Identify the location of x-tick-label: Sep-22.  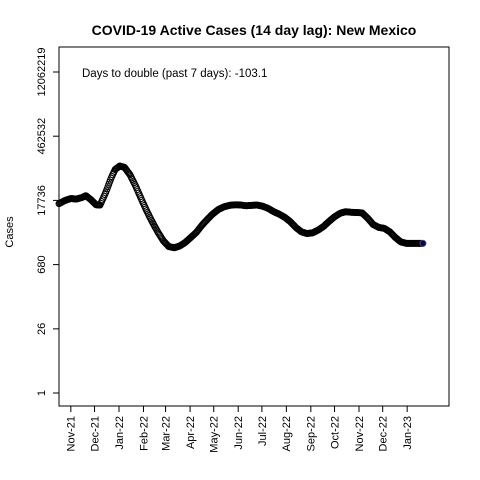
(312, 433).